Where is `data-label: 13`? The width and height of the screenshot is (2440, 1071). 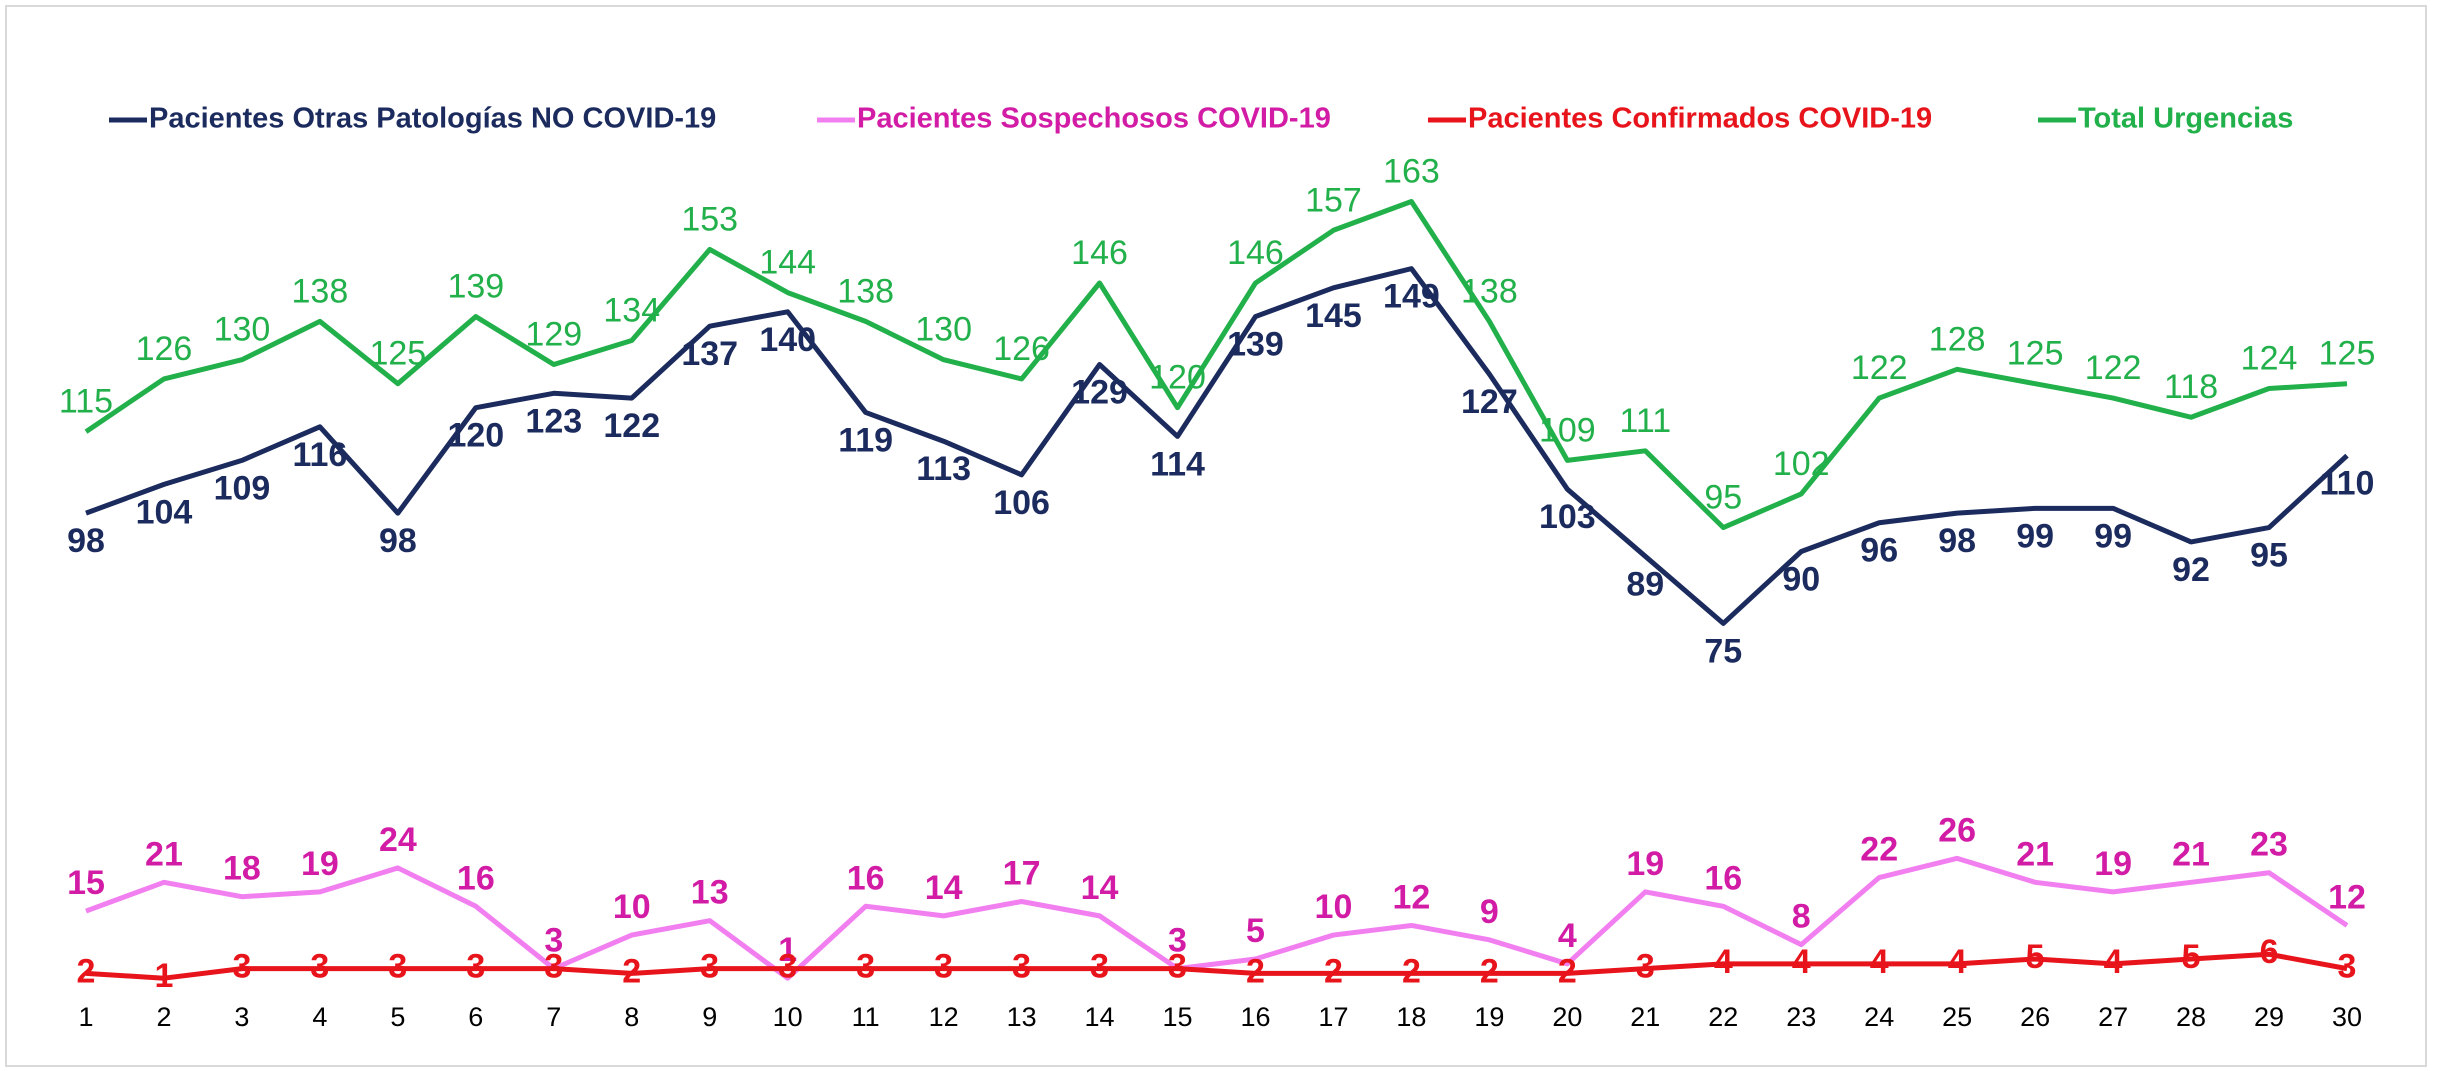 data-label: 13 is located at coordinates (710, 893).